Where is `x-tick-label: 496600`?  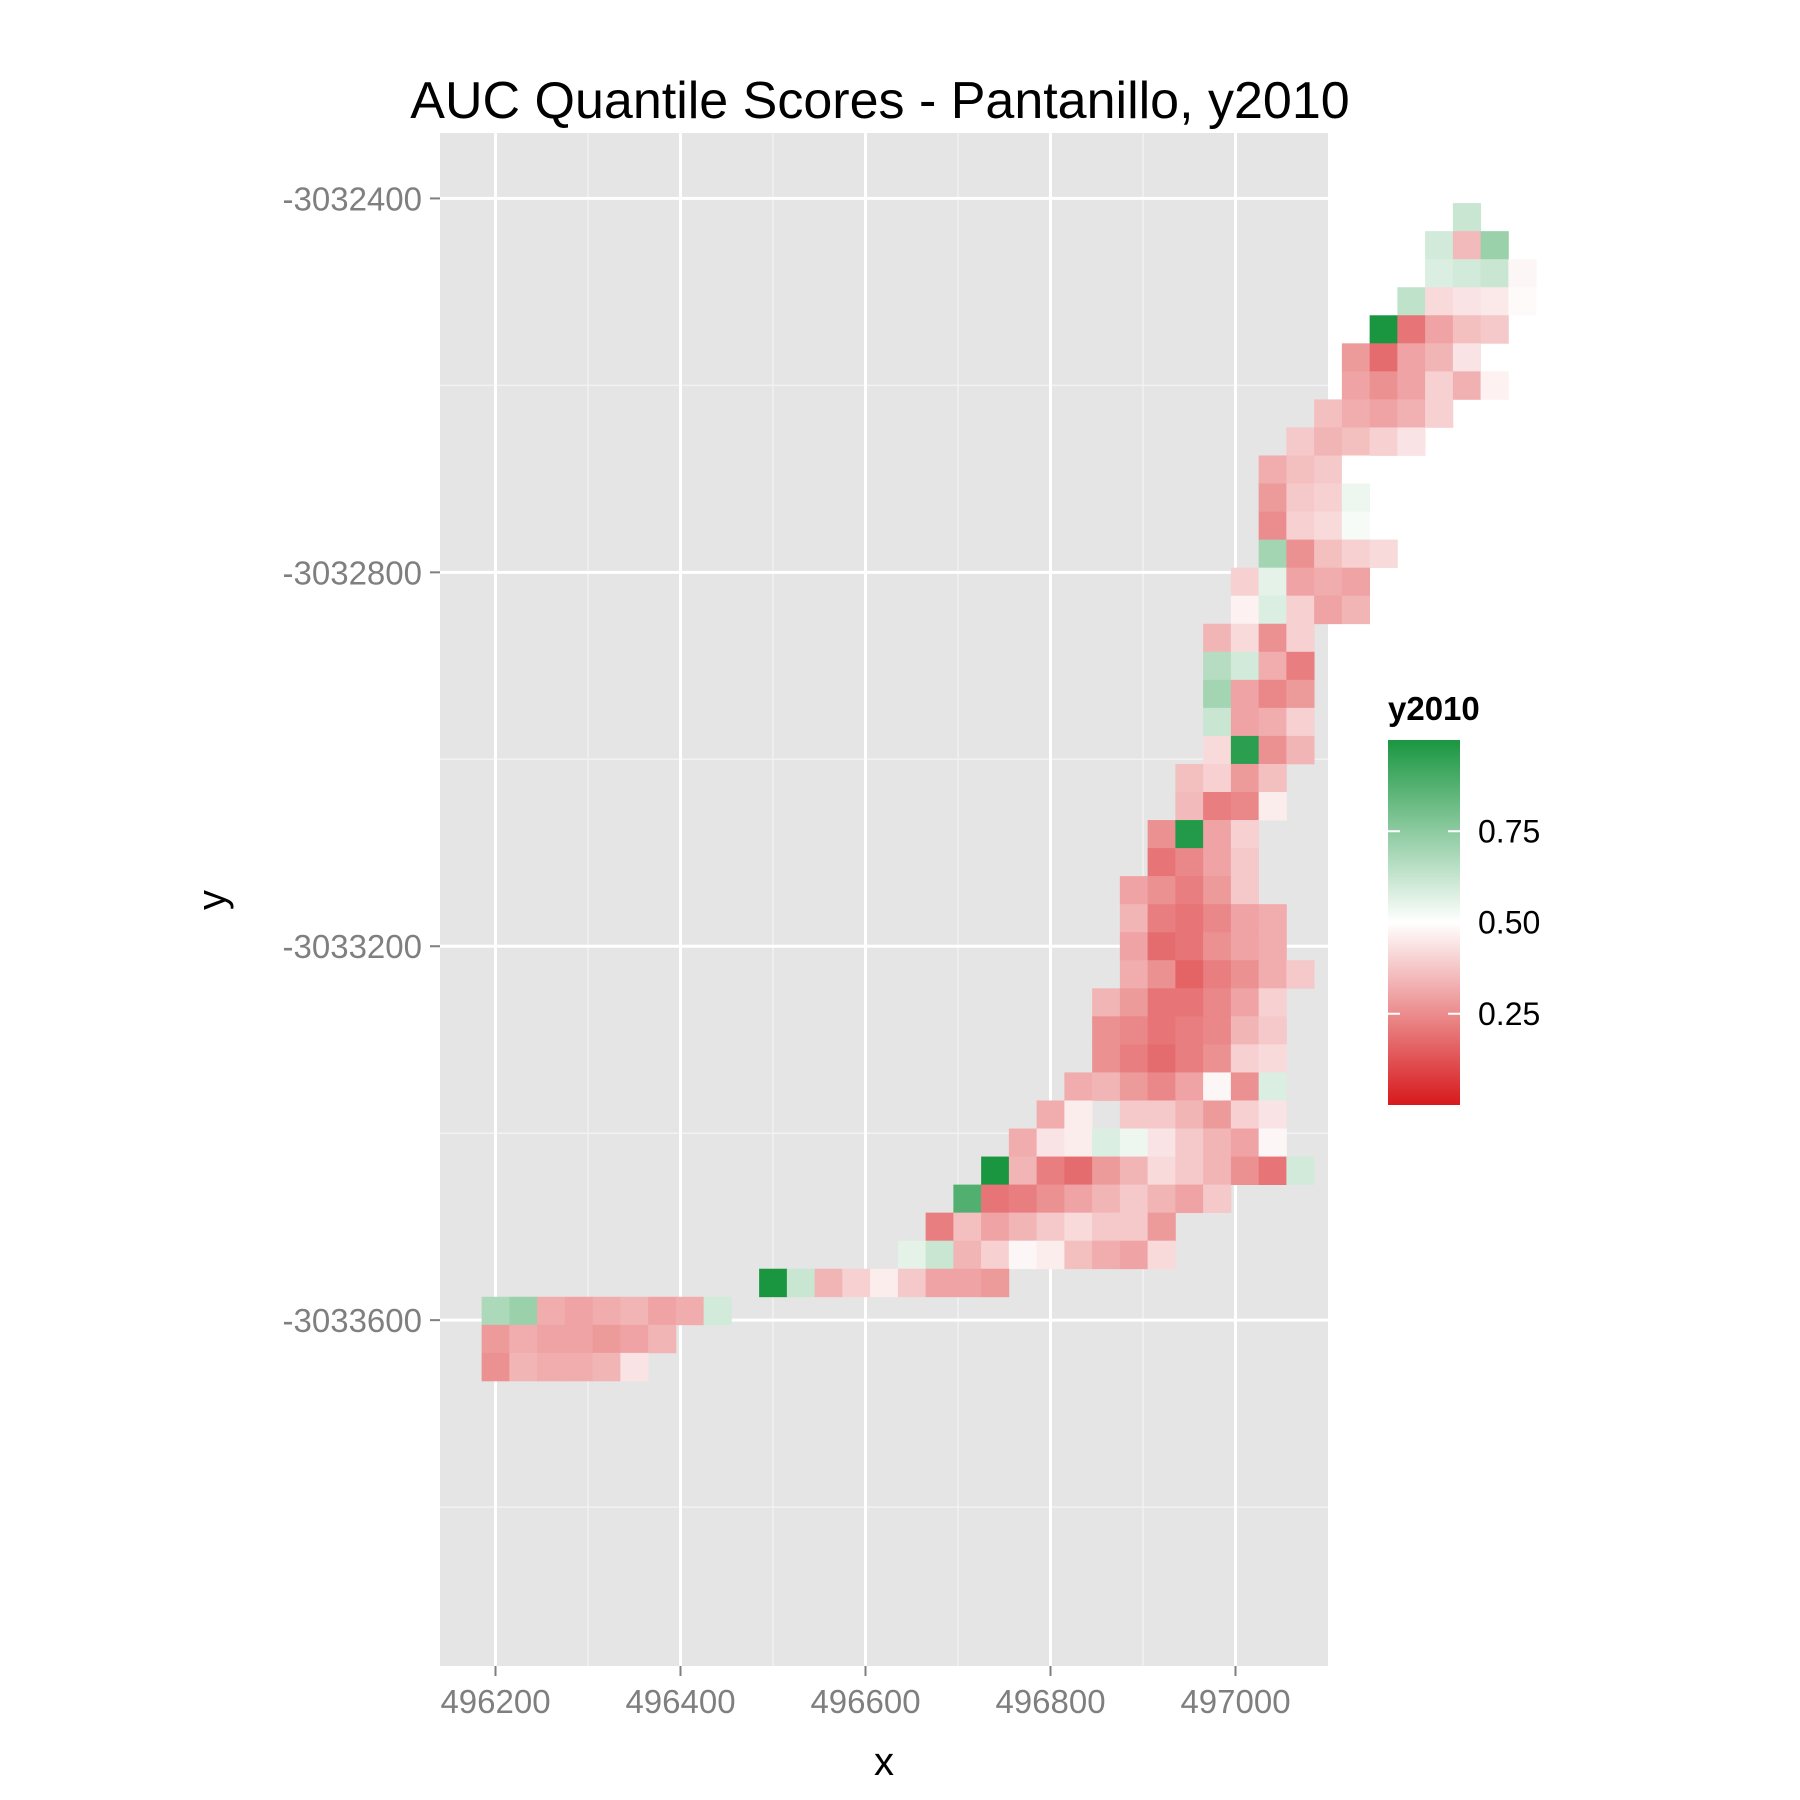 x-tick-label: 496600 is located at coordinates (865, 1701).